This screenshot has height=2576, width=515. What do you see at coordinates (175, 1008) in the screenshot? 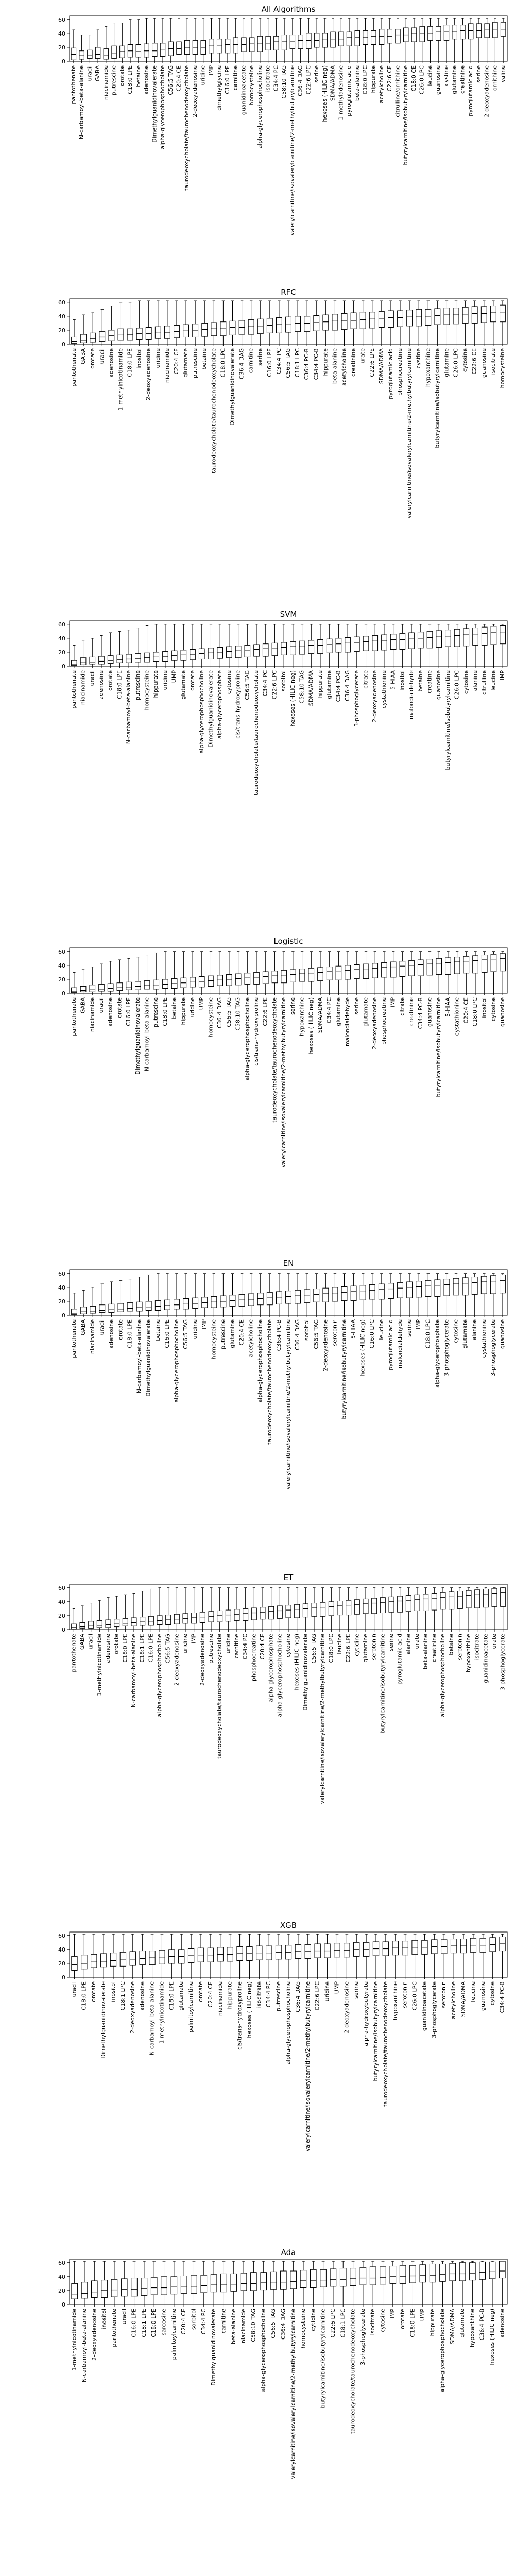
I see `x-tick-label: betaine` at bounding box center [175, 1008].